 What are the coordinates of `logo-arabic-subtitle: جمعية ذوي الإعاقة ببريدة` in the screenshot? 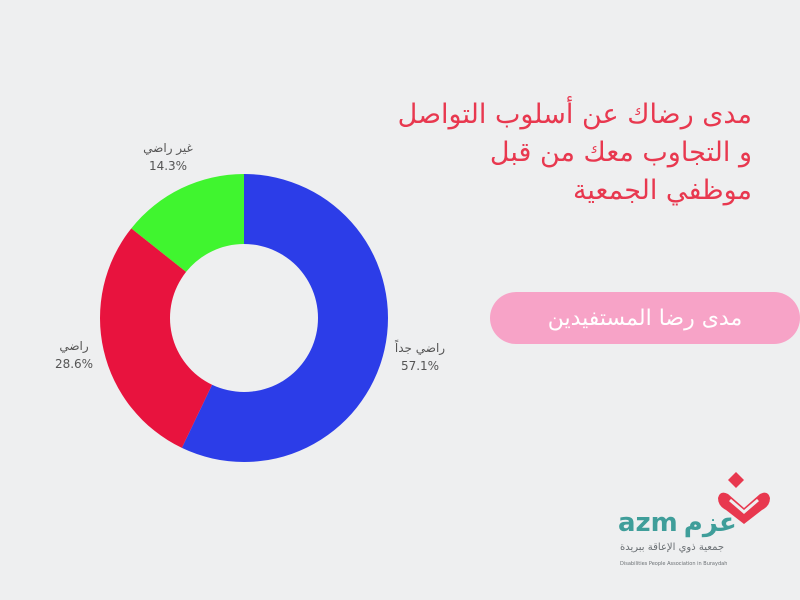 It's located at (672, 547).